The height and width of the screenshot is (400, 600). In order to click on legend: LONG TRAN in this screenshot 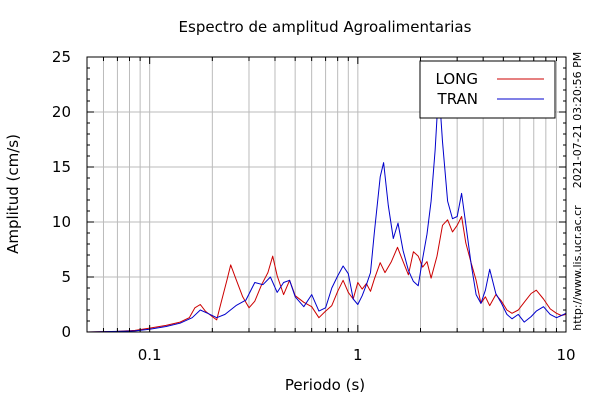, I will do `click(487, 89)`.